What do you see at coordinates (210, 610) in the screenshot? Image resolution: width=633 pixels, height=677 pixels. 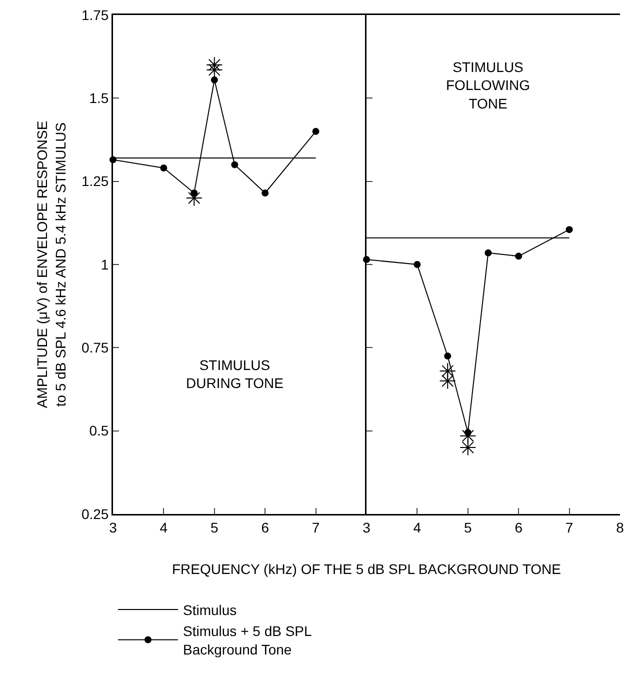 I see `legend-label: Stimulus` at bounding box center [210, 610].